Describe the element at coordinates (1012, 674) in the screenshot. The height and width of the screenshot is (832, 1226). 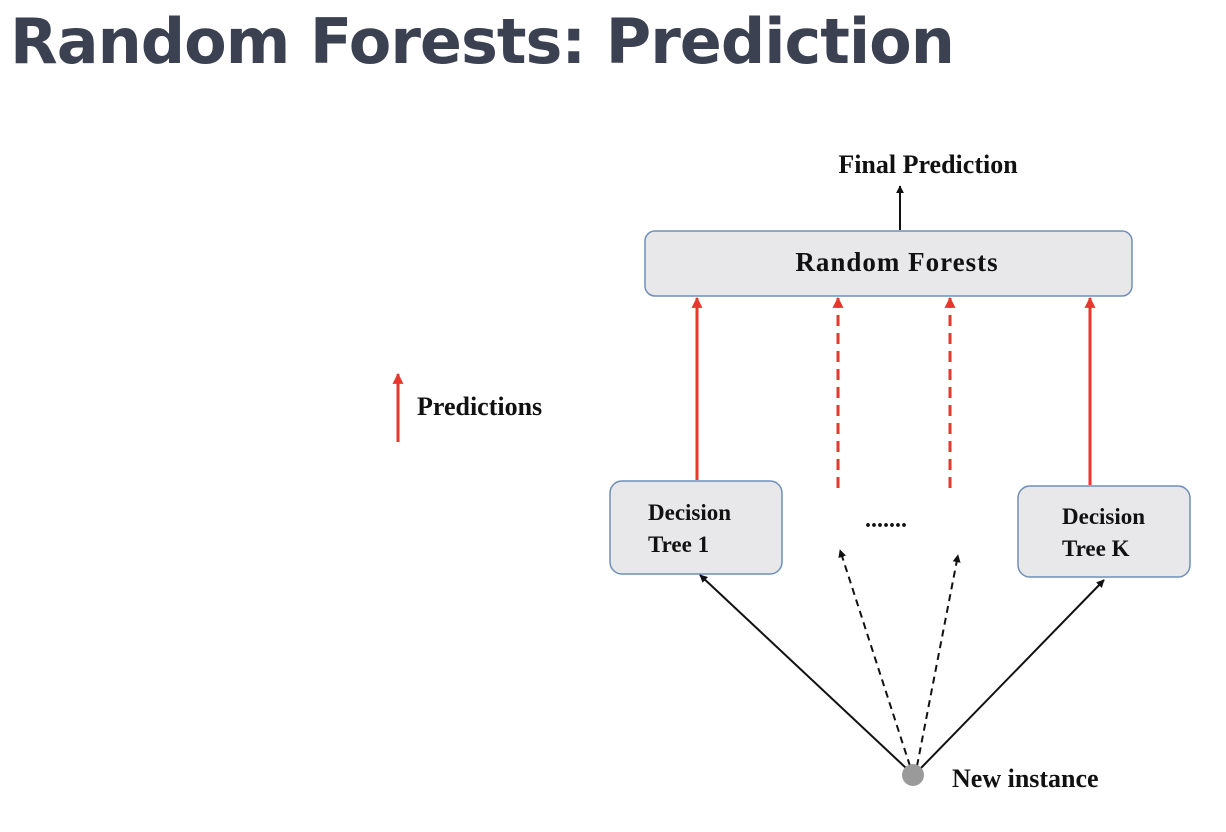
I see `input-arrow-tree-k` at that location.